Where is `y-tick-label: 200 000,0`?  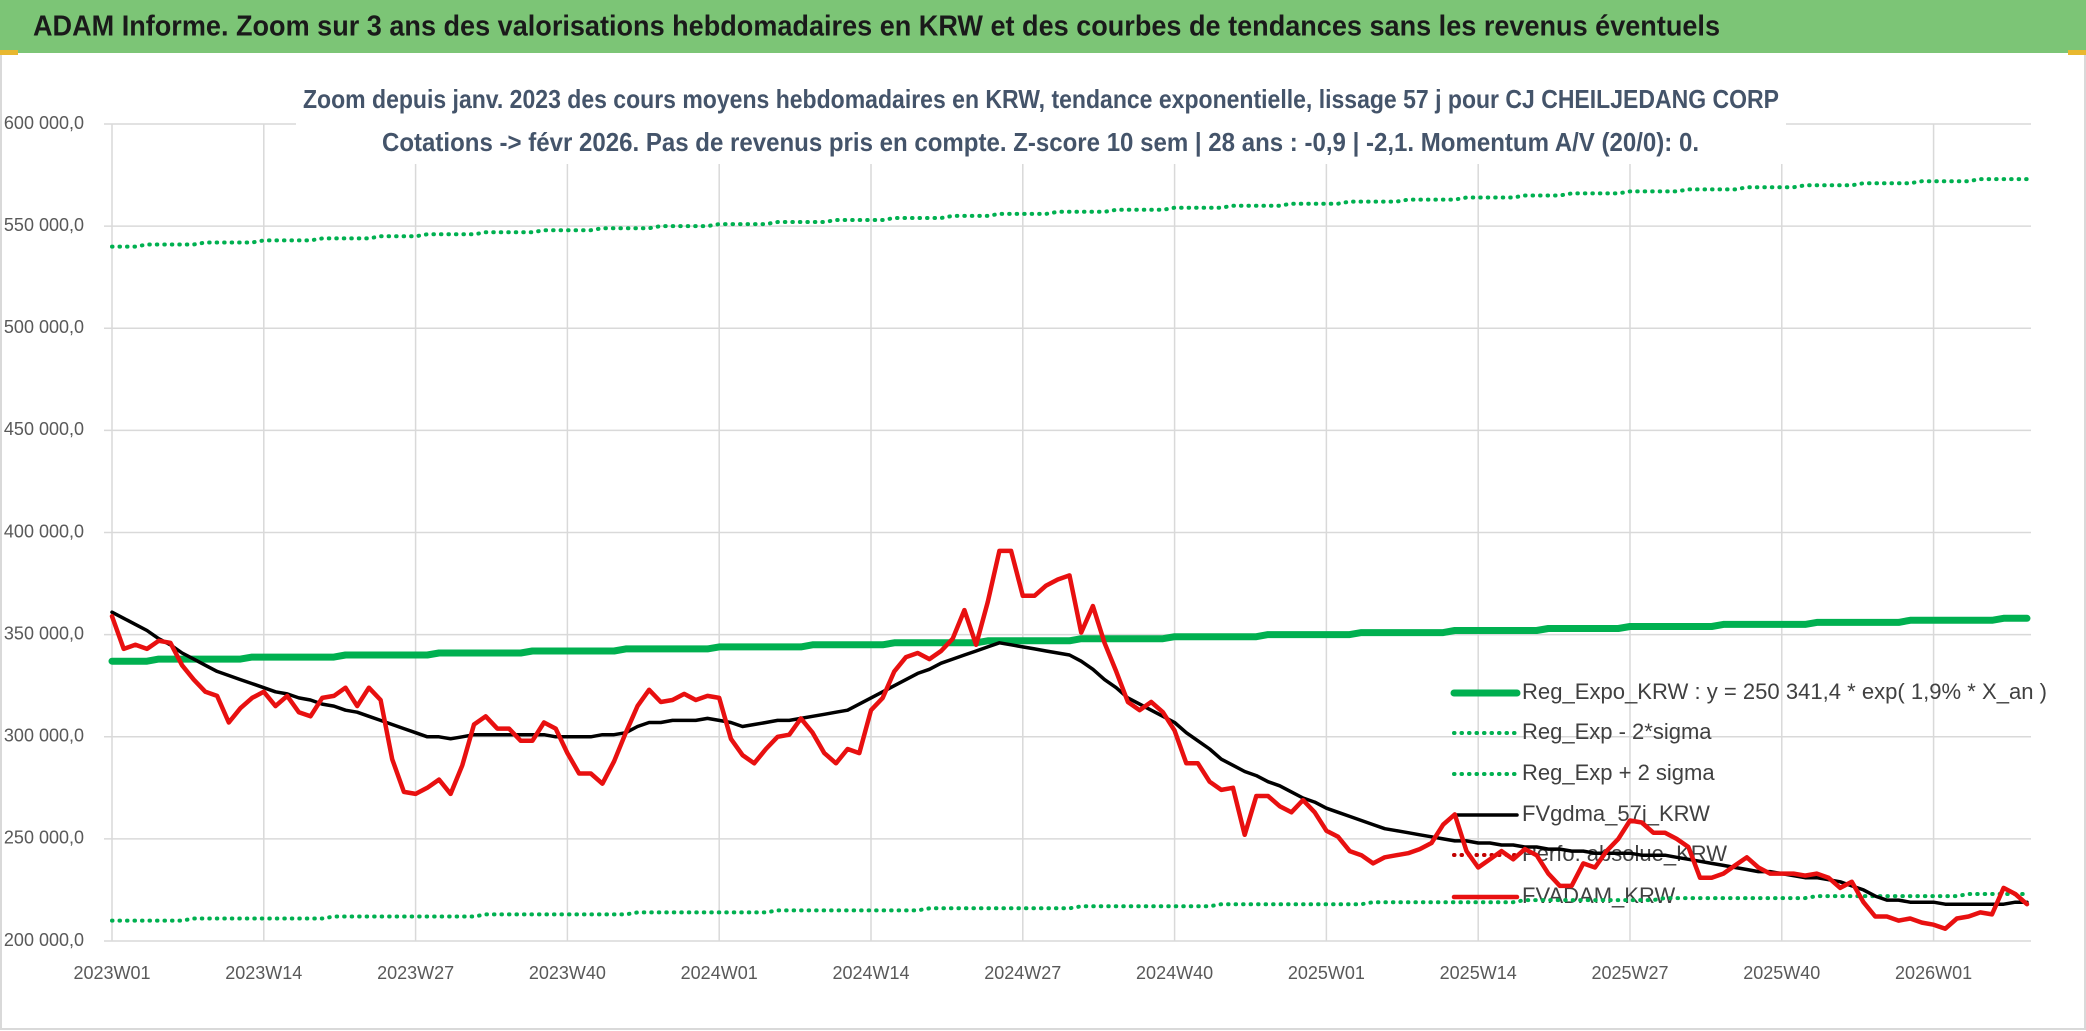 y-tick-label: 200 000,0 is located at coordinates (44, 940).